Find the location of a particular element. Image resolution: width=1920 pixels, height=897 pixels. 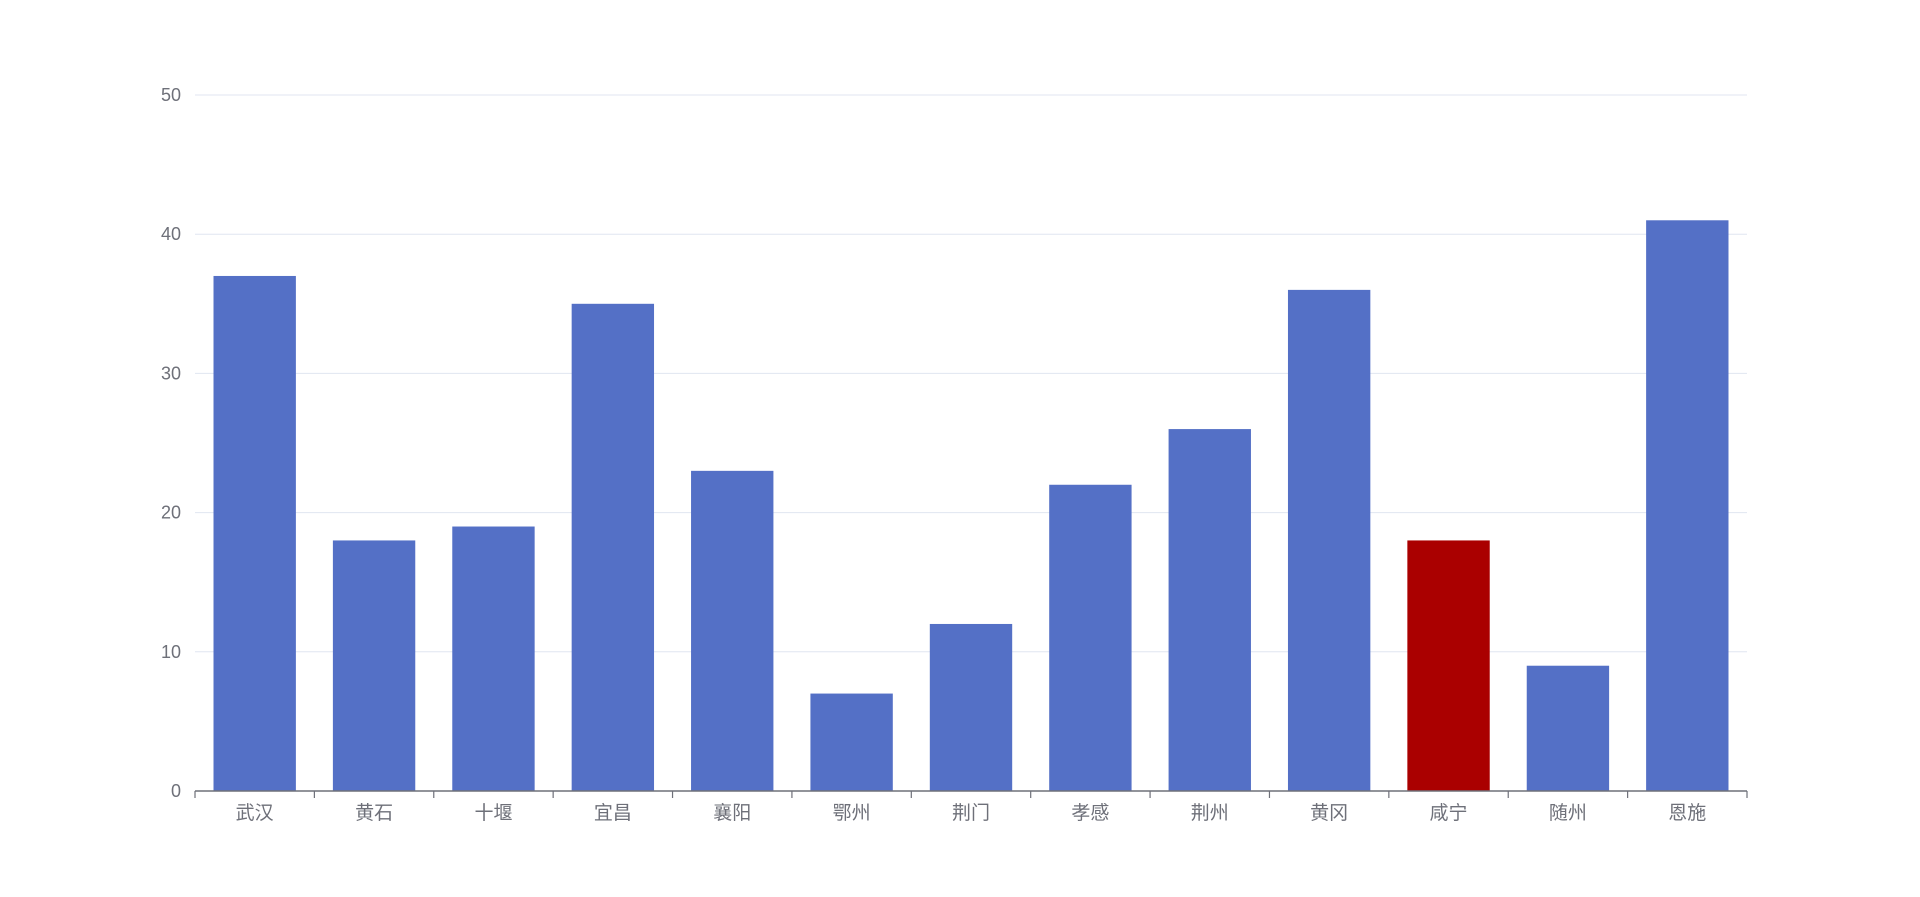

x-tick-label: 黄石 is located at coordinates (374, 813).